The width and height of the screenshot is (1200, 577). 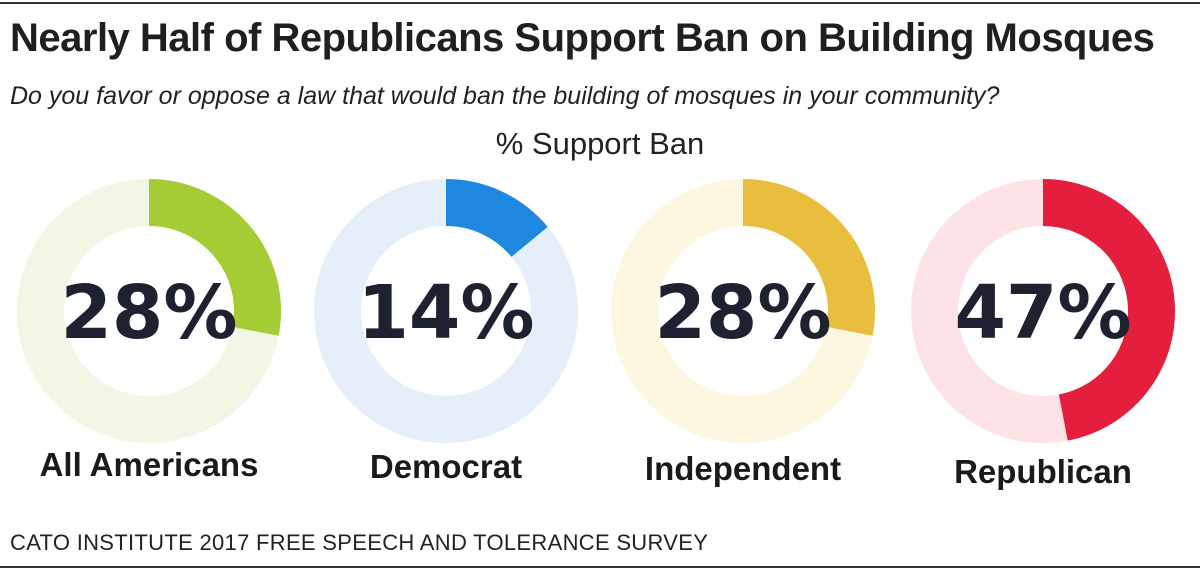 I want to click on donut-arc-republican, so click(x=1109, y=310).